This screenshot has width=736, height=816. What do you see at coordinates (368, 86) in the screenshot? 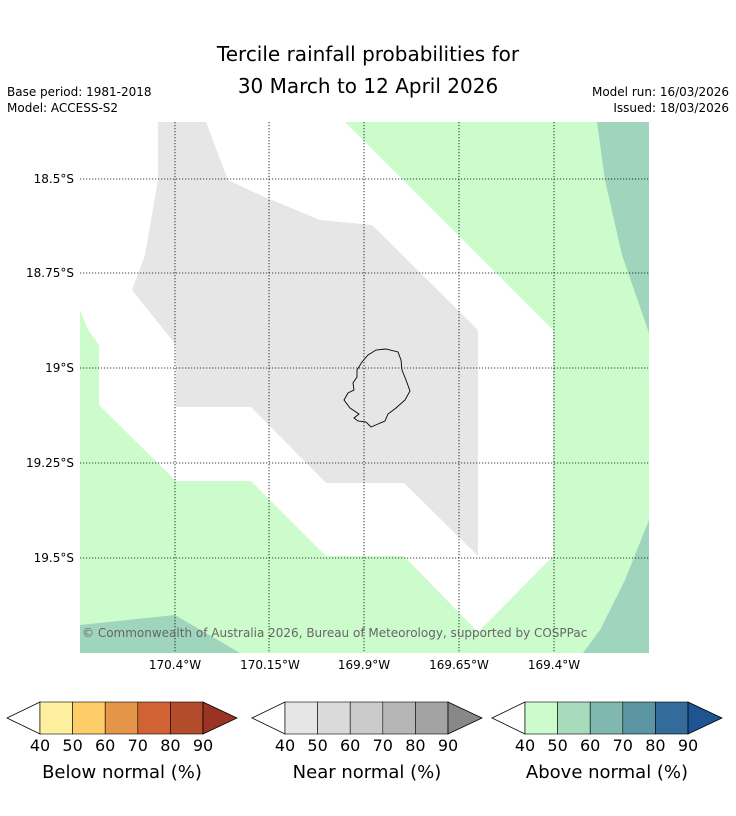
I see `title-line-2: 30 March to 12 April 2026` at bounding box center [368, 86].